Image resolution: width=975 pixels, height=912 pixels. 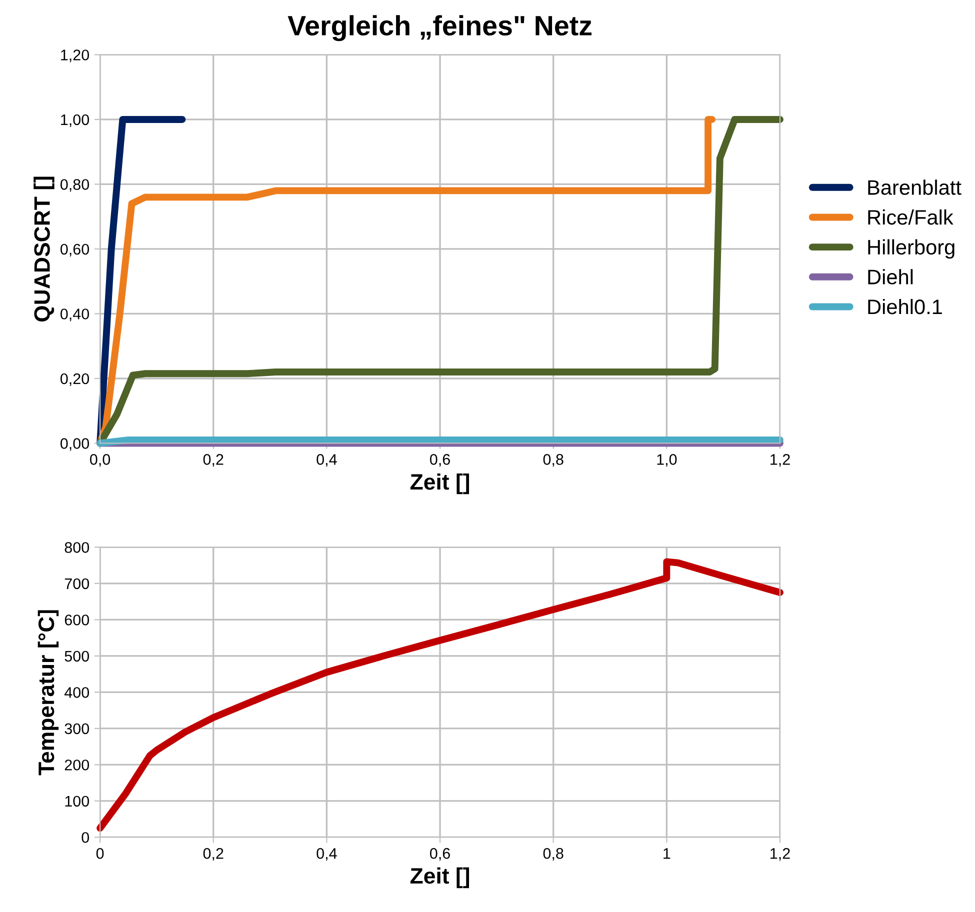 What do you see at coordinates (100, 460) in the screenshot?
I see `x-tick-label: 0,0` at bounding box center [100, 460].